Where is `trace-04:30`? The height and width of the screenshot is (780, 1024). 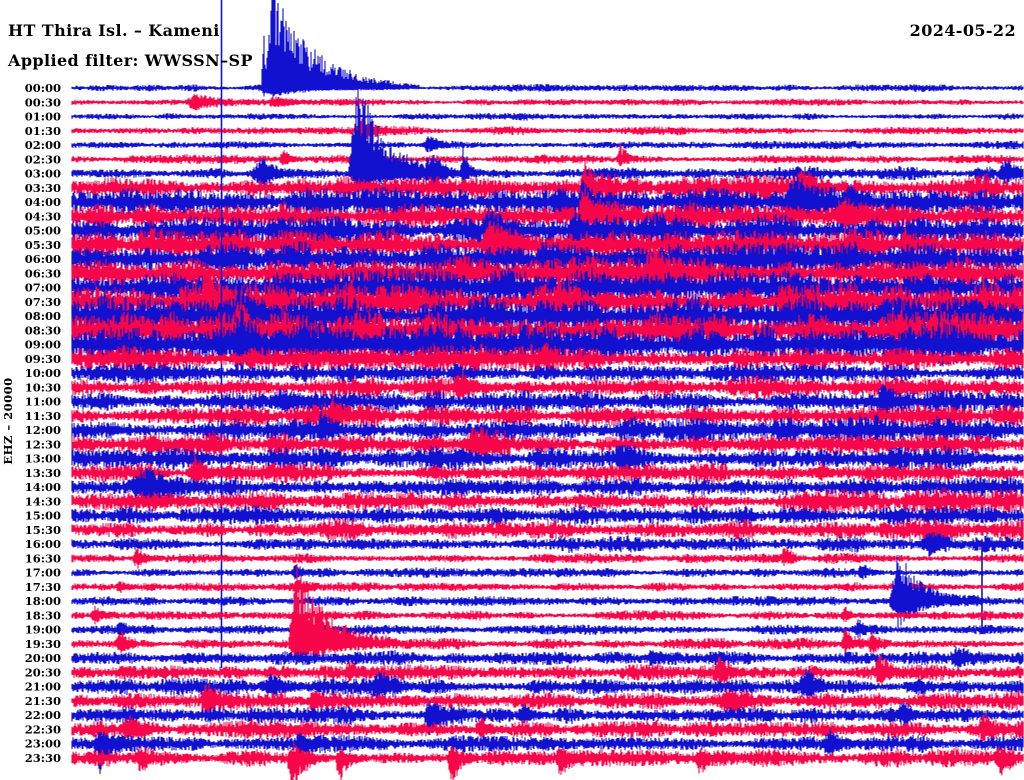 trace-04:30 is located at coordinates (547, 212).